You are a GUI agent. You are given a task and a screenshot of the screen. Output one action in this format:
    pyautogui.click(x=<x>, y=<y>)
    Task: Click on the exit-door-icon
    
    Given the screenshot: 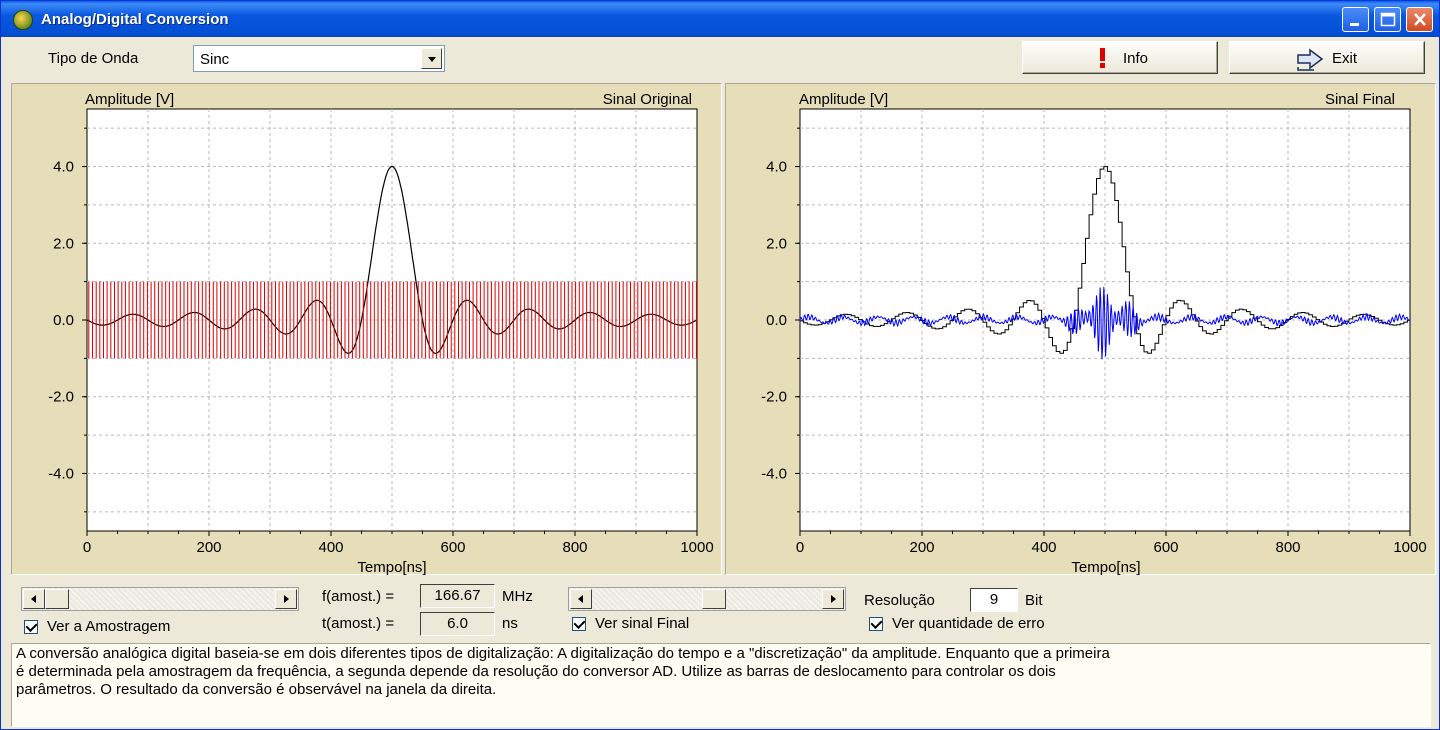 What is the action you would take?
    pyautogui.click(x=1310, y=59)
    